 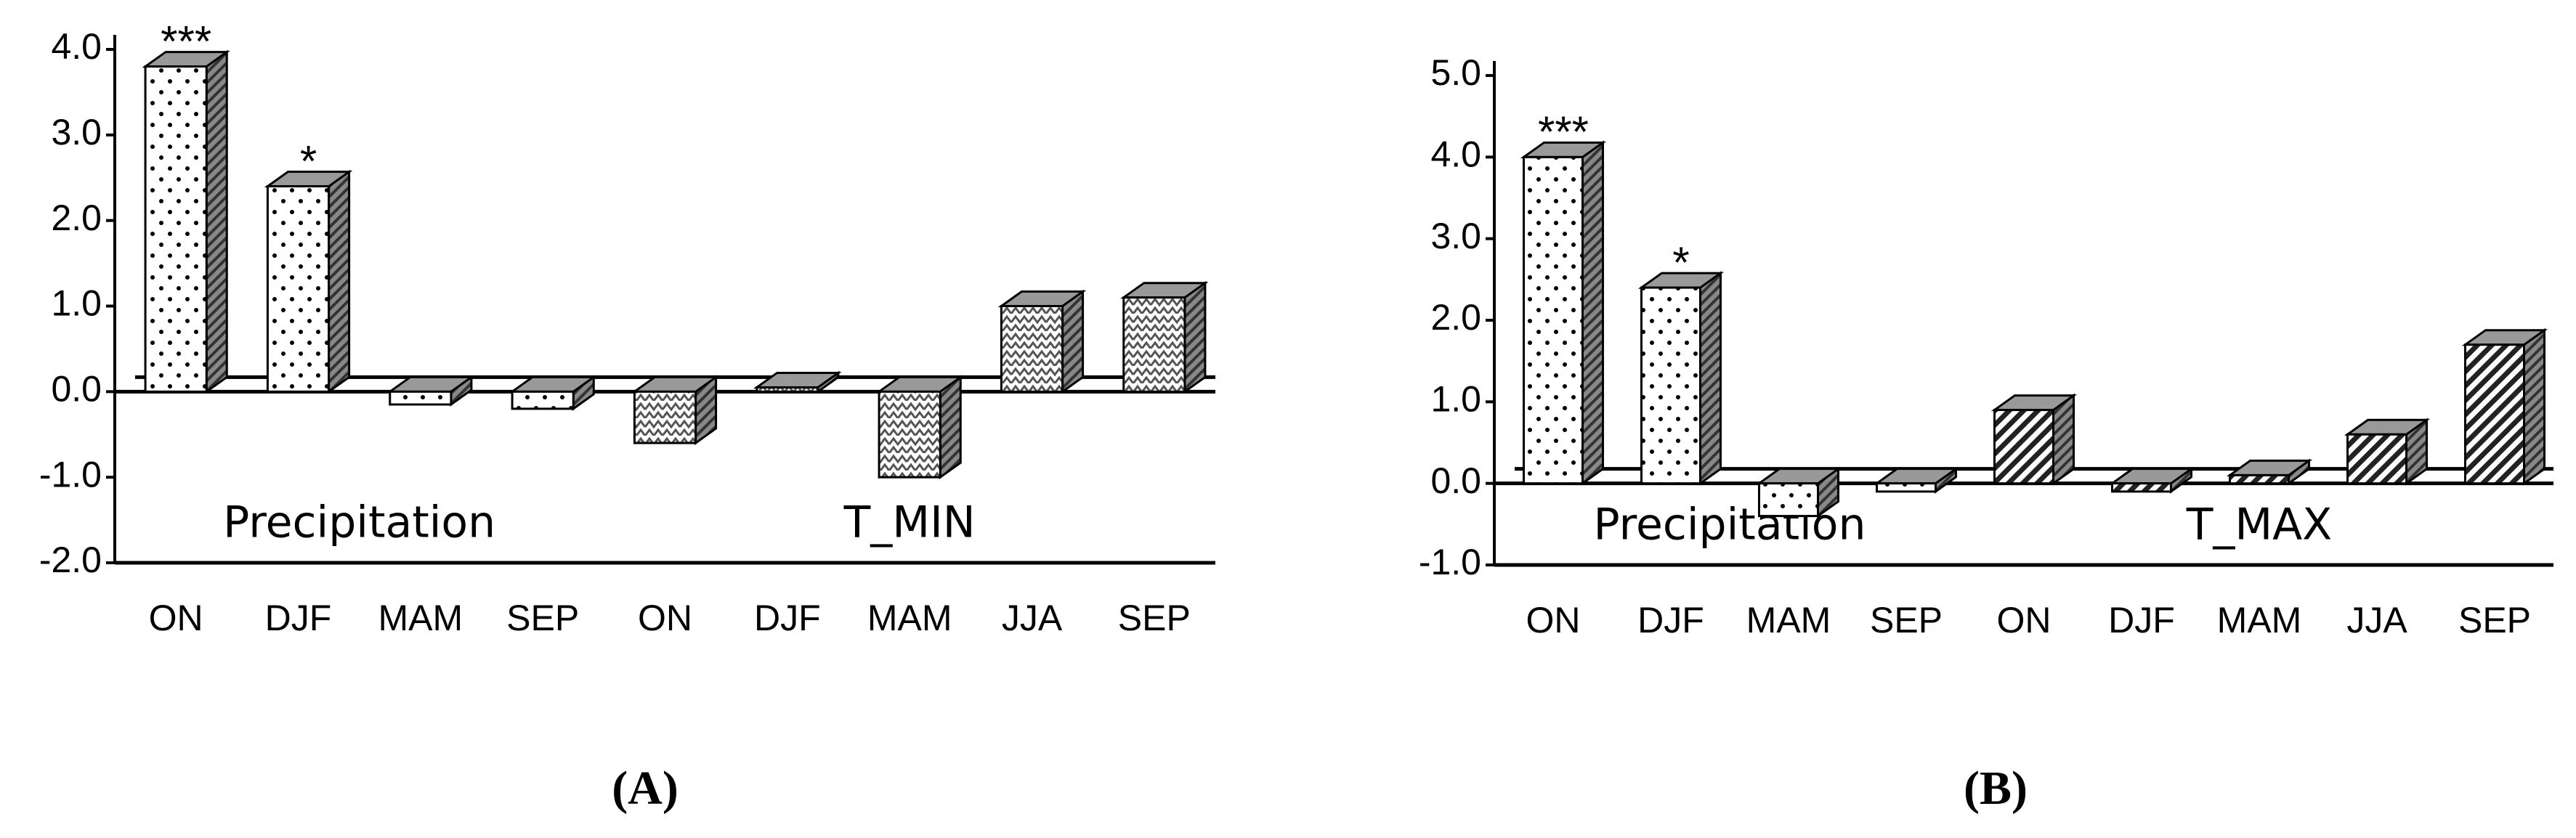 What do you see at coordinates (645, 788) in the screenshot?
I see `panel-label: (A)` at bounding box center [645, 788].